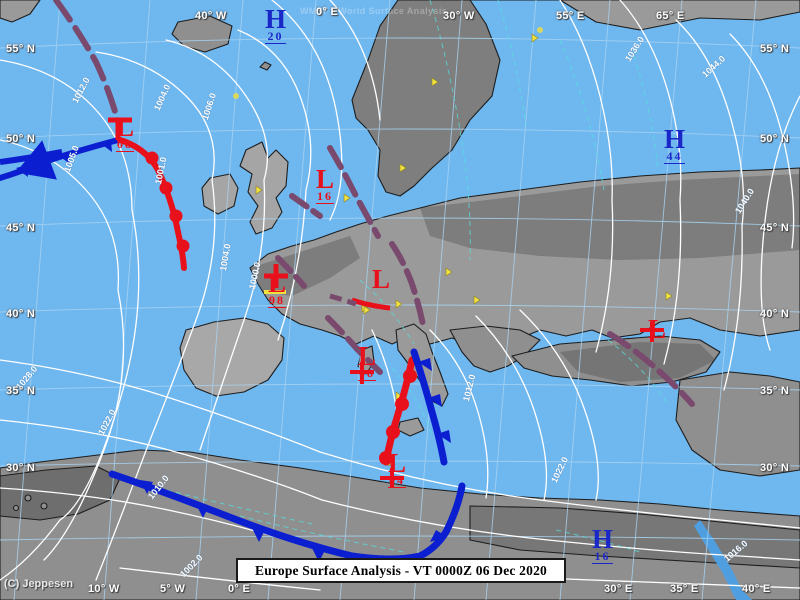  I want to click on low-atlantic: L 08, so click(125, 132).